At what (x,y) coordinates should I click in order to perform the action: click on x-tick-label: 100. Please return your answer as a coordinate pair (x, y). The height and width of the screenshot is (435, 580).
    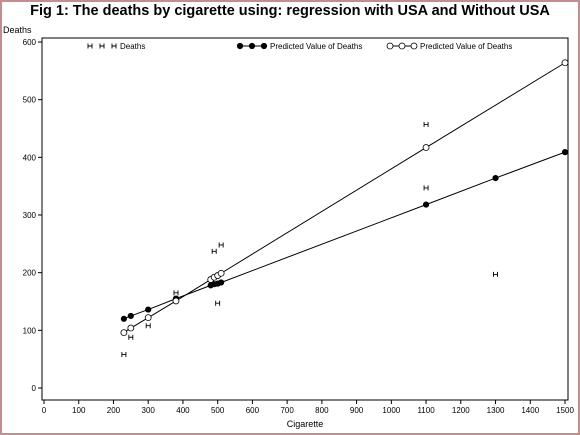
    Looking at the image, I should click on (79, 410).